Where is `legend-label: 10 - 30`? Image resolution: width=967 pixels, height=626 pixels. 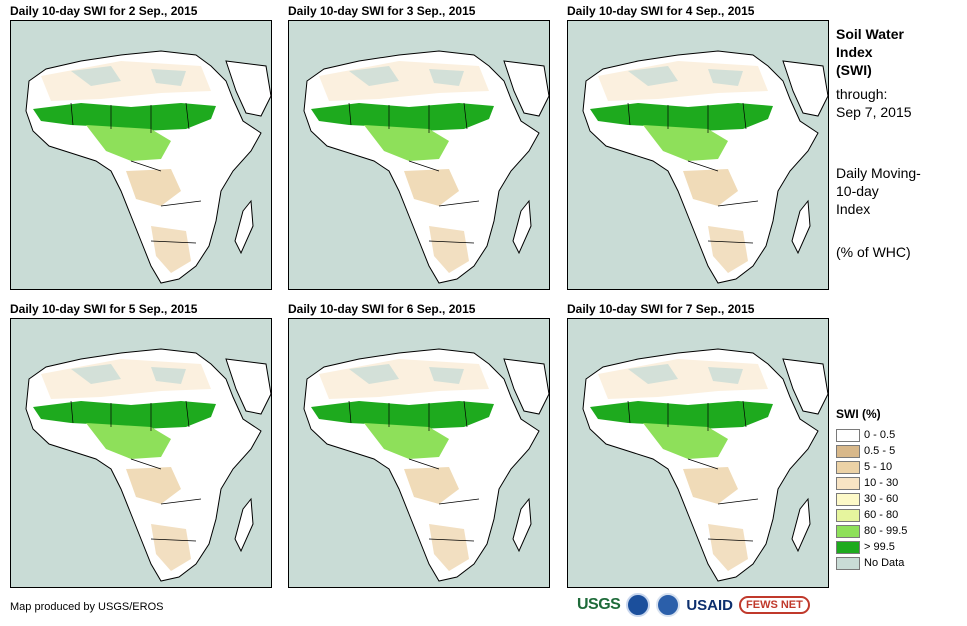 legend-label: 10 - 30 is located at coordinates (881, 483).